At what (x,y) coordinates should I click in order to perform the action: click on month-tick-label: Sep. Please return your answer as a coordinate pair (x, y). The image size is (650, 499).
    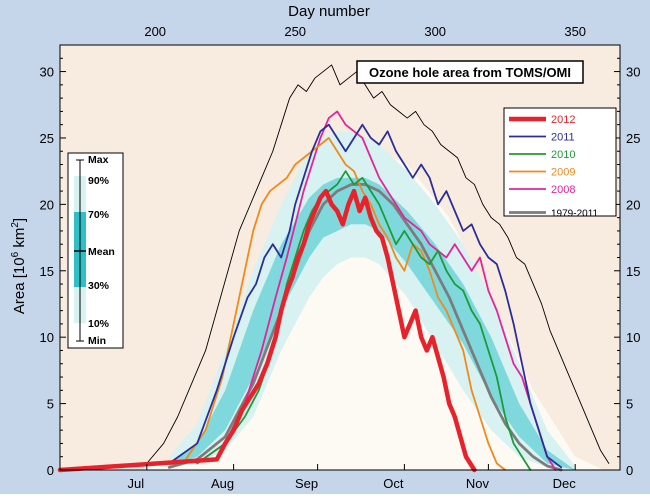
    Looking at the image, I should click on (306, 483).